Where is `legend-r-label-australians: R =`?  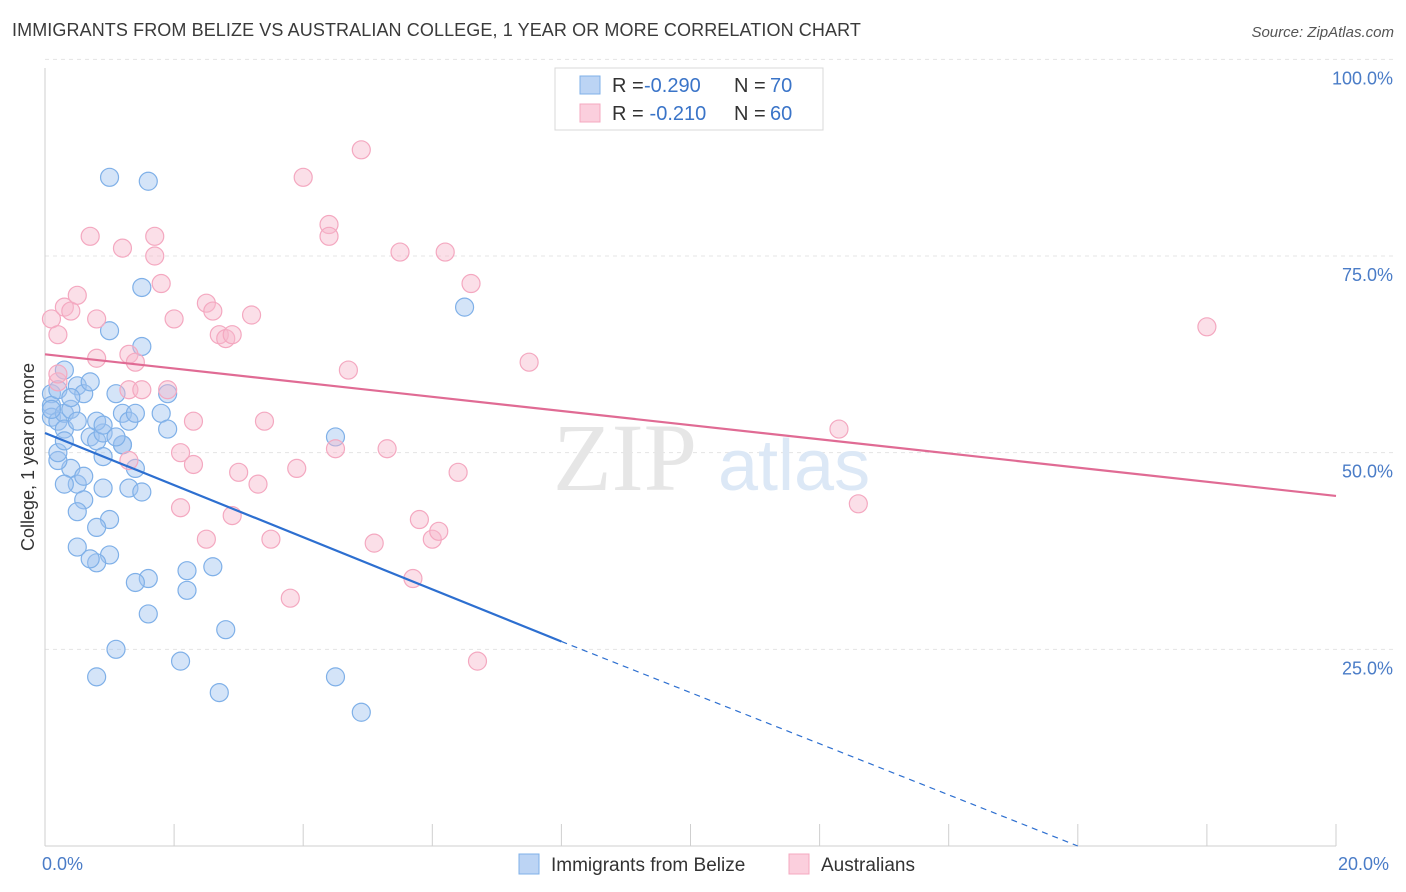
legend-r-label-australians: R = is located at coordinates (628, 114).